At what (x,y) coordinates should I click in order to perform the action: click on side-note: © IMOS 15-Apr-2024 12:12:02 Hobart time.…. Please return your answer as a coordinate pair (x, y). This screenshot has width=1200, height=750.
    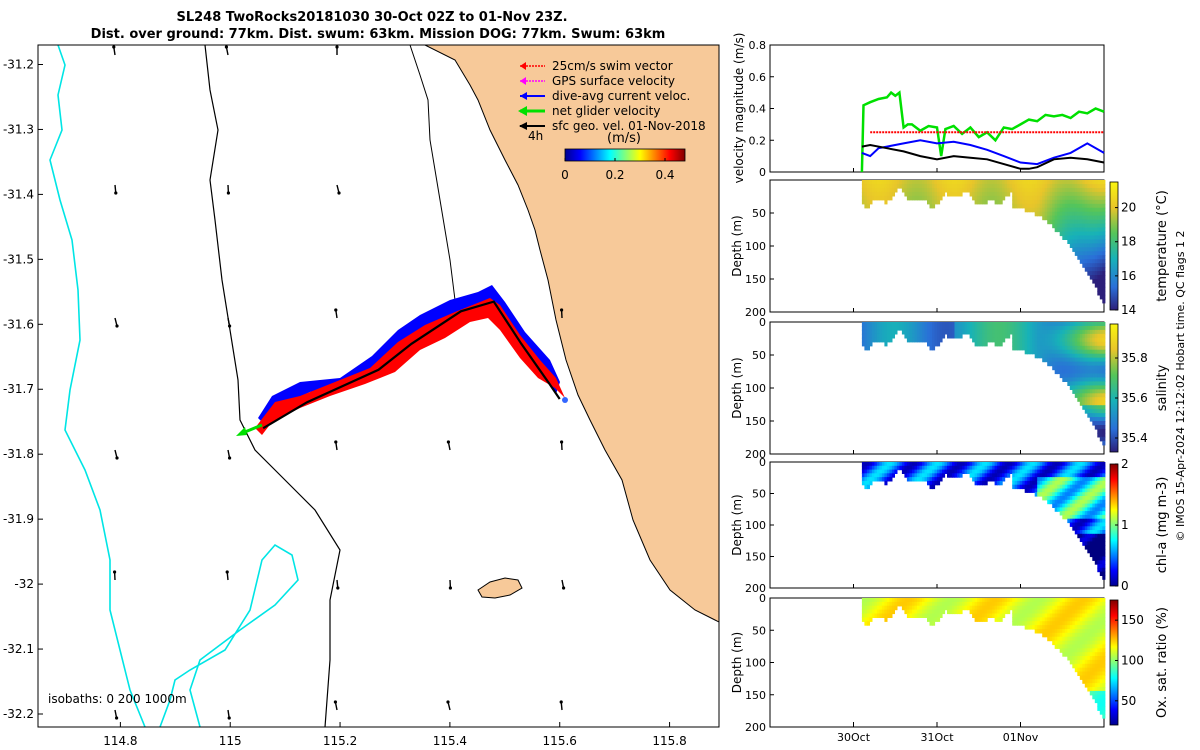
    Looking at the image, I should click on (1180, 386).